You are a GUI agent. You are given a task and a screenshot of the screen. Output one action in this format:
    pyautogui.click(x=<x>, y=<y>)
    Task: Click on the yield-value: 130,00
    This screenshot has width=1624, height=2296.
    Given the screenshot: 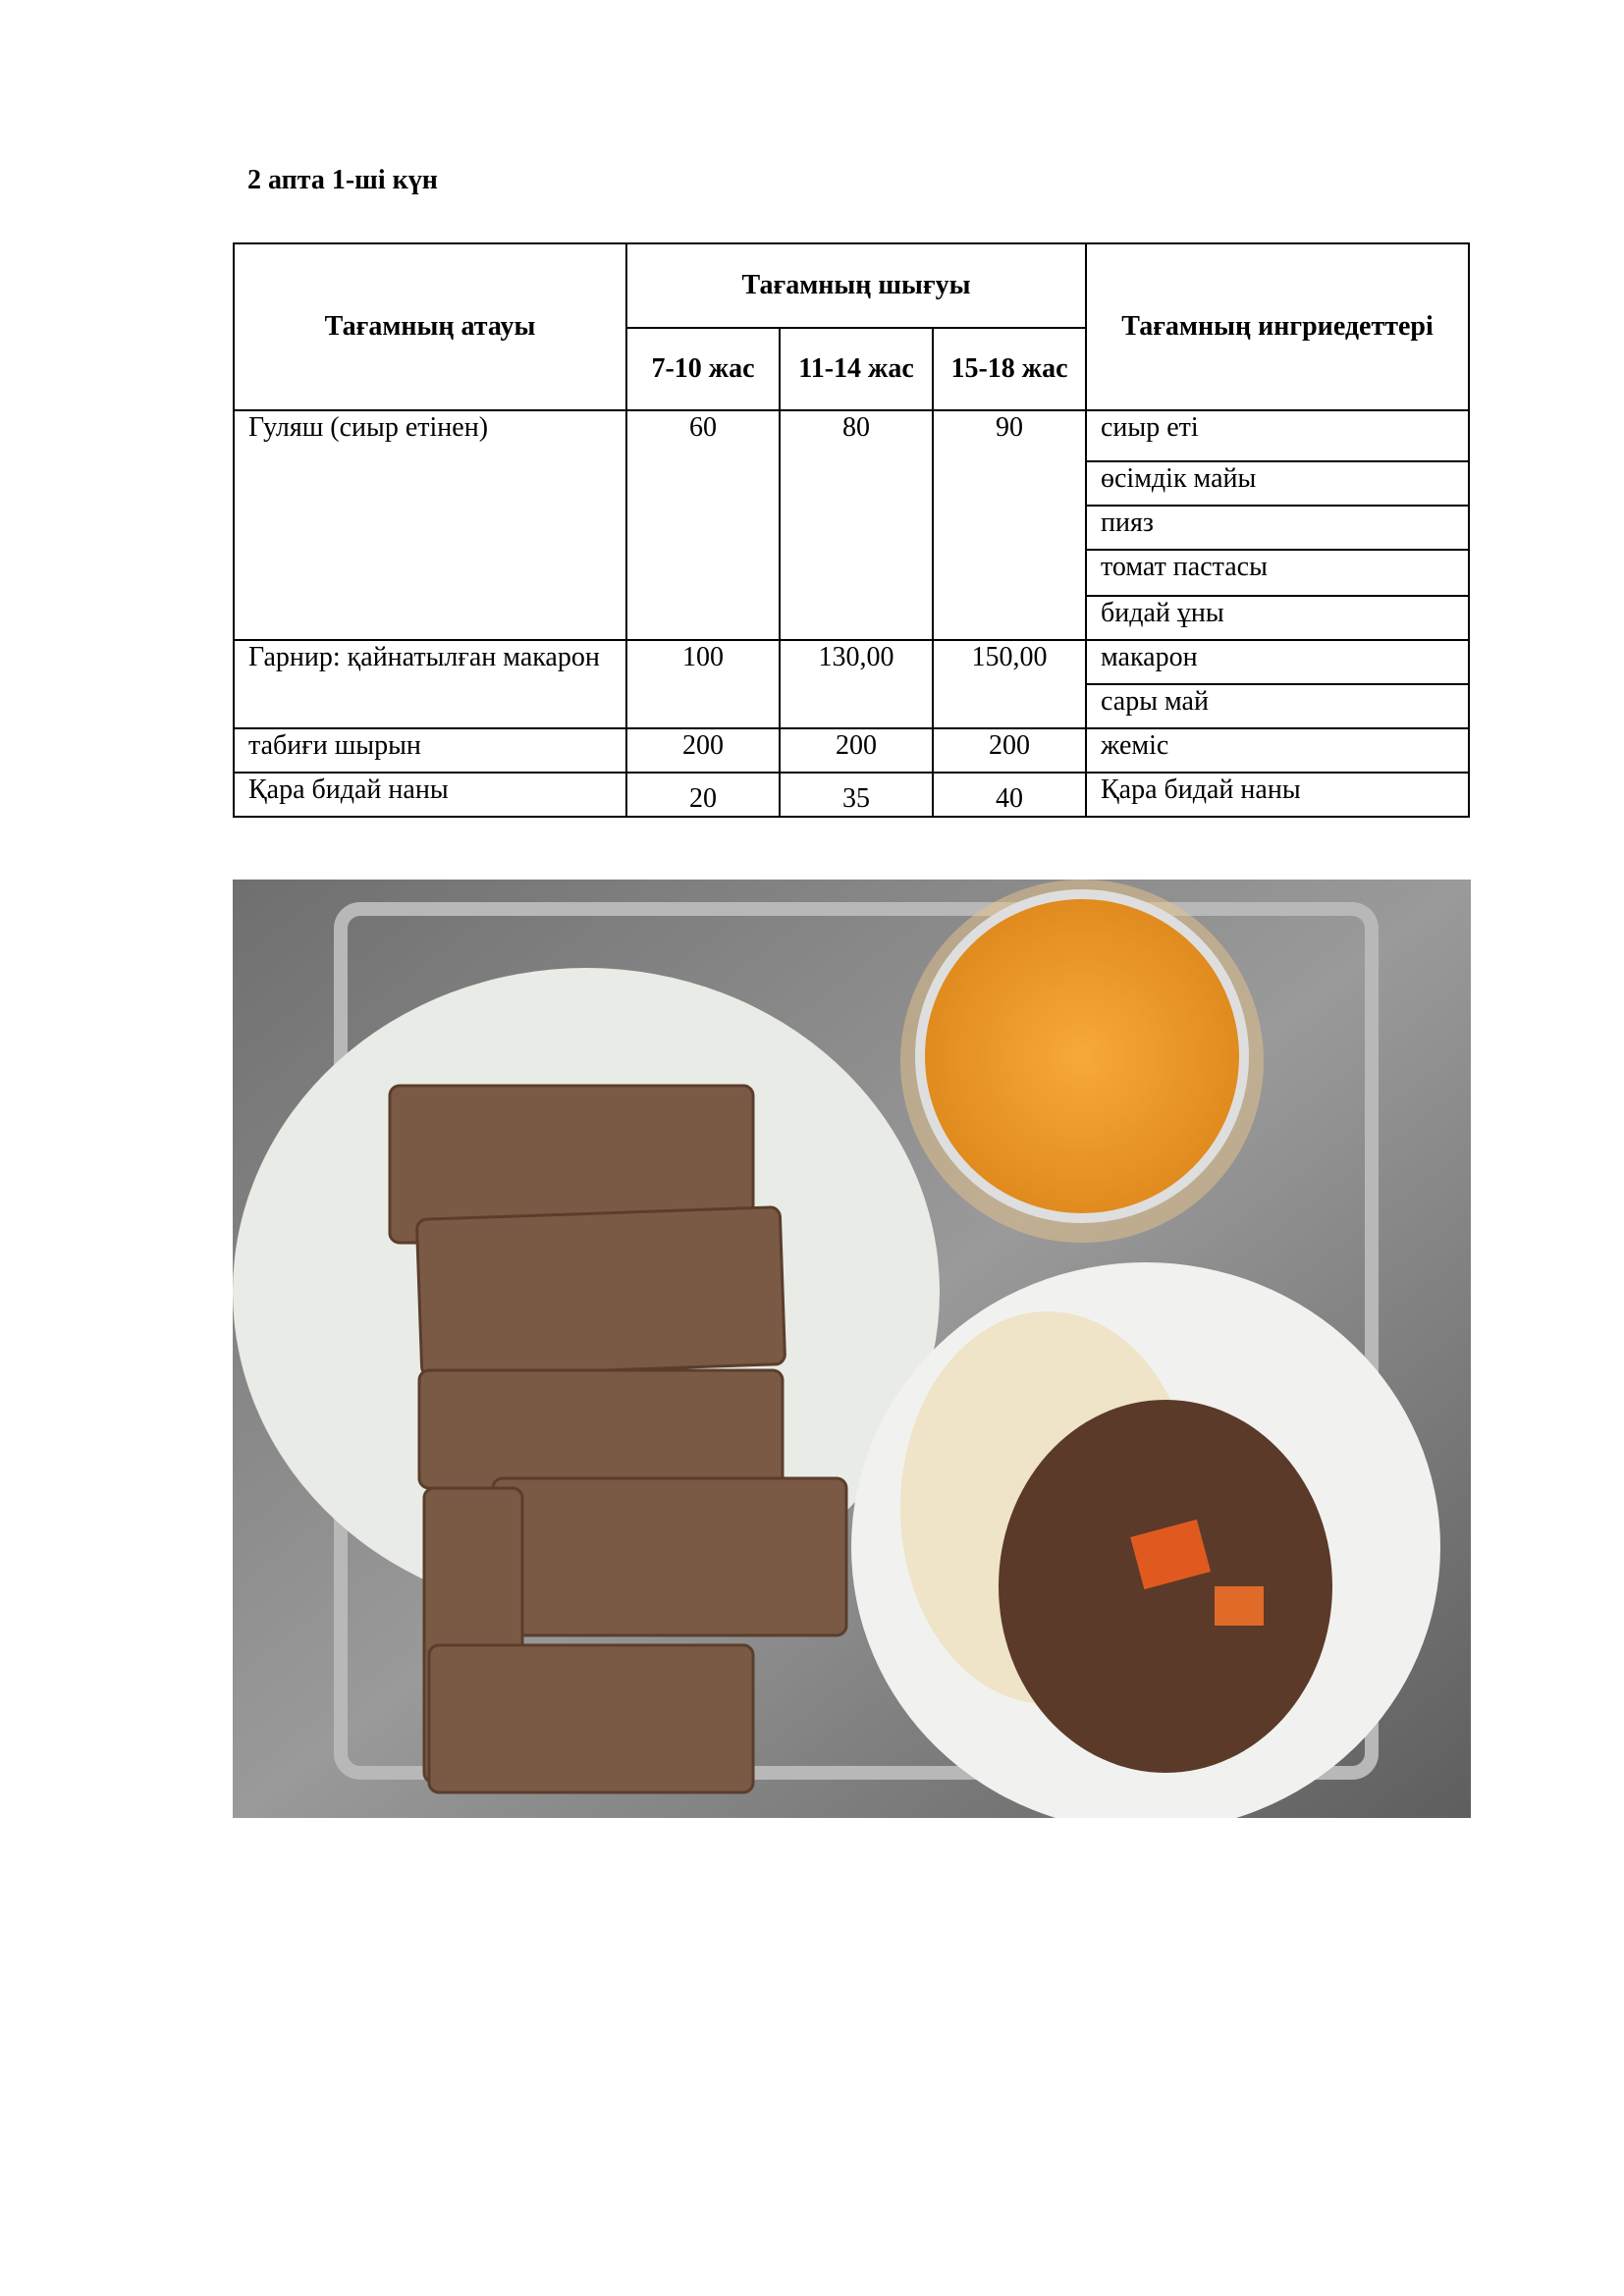 What is the action you would take?
    pyautogui.click(x=856, y=684)
    